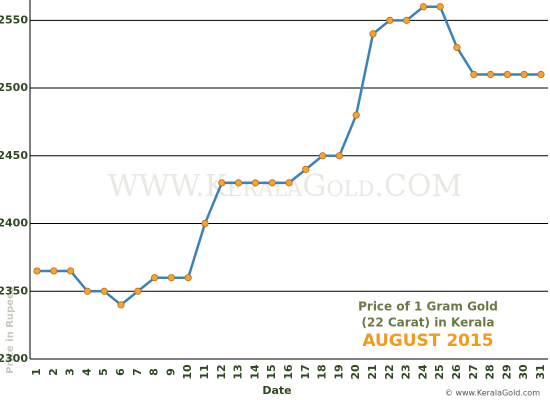 The height and width of the screenshot is (400, 550). Describe the element at coordinates (322, 371) in the screenshot. I see `x-tick-label: 18` at that location.